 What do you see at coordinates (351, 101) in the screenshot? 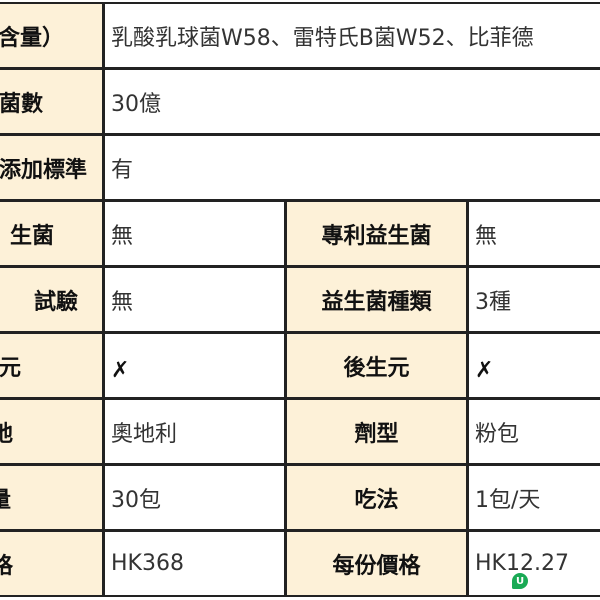
I see `value-count: 30億` at bounding box center [351, 101].